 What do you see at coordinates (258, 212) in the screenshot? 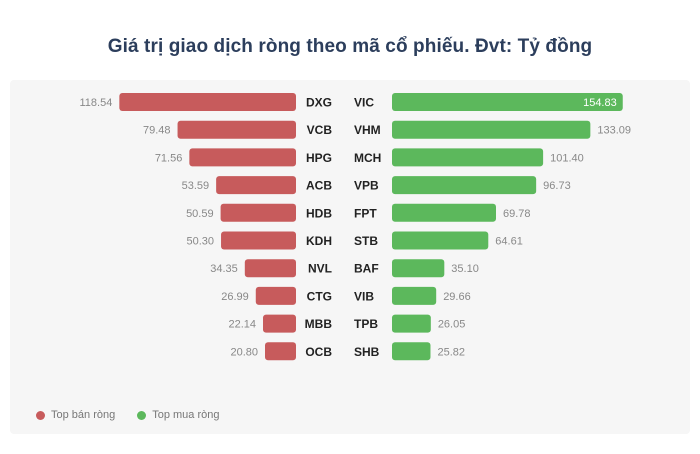
I see `sell-bar-hdb` at bounding box center [258, 212].